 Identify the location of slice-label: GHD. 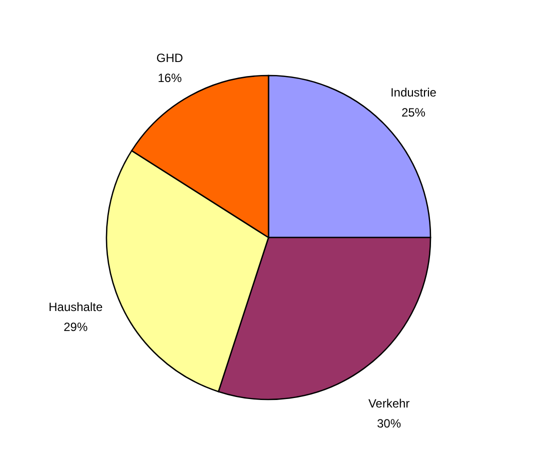
(170, 57).